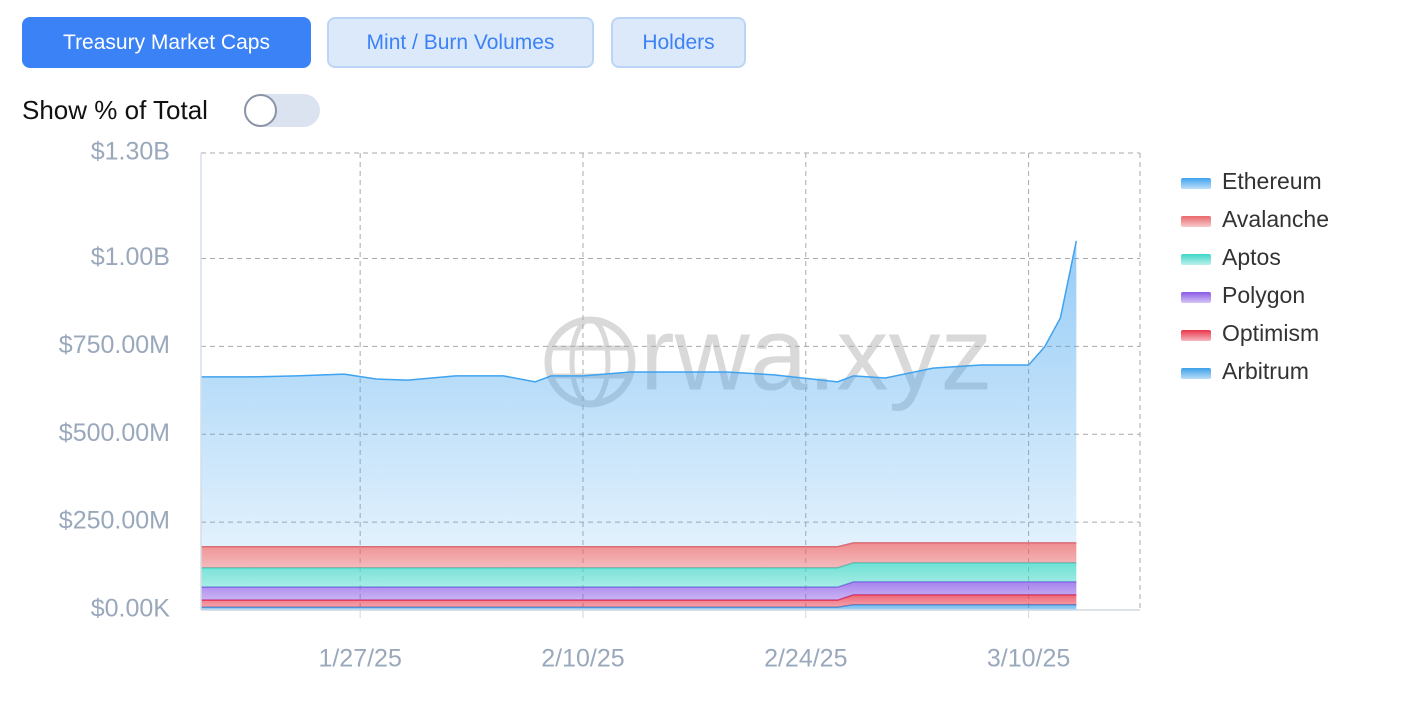  I want to click on y-tick-label: $1.00B, so click(130, 257).